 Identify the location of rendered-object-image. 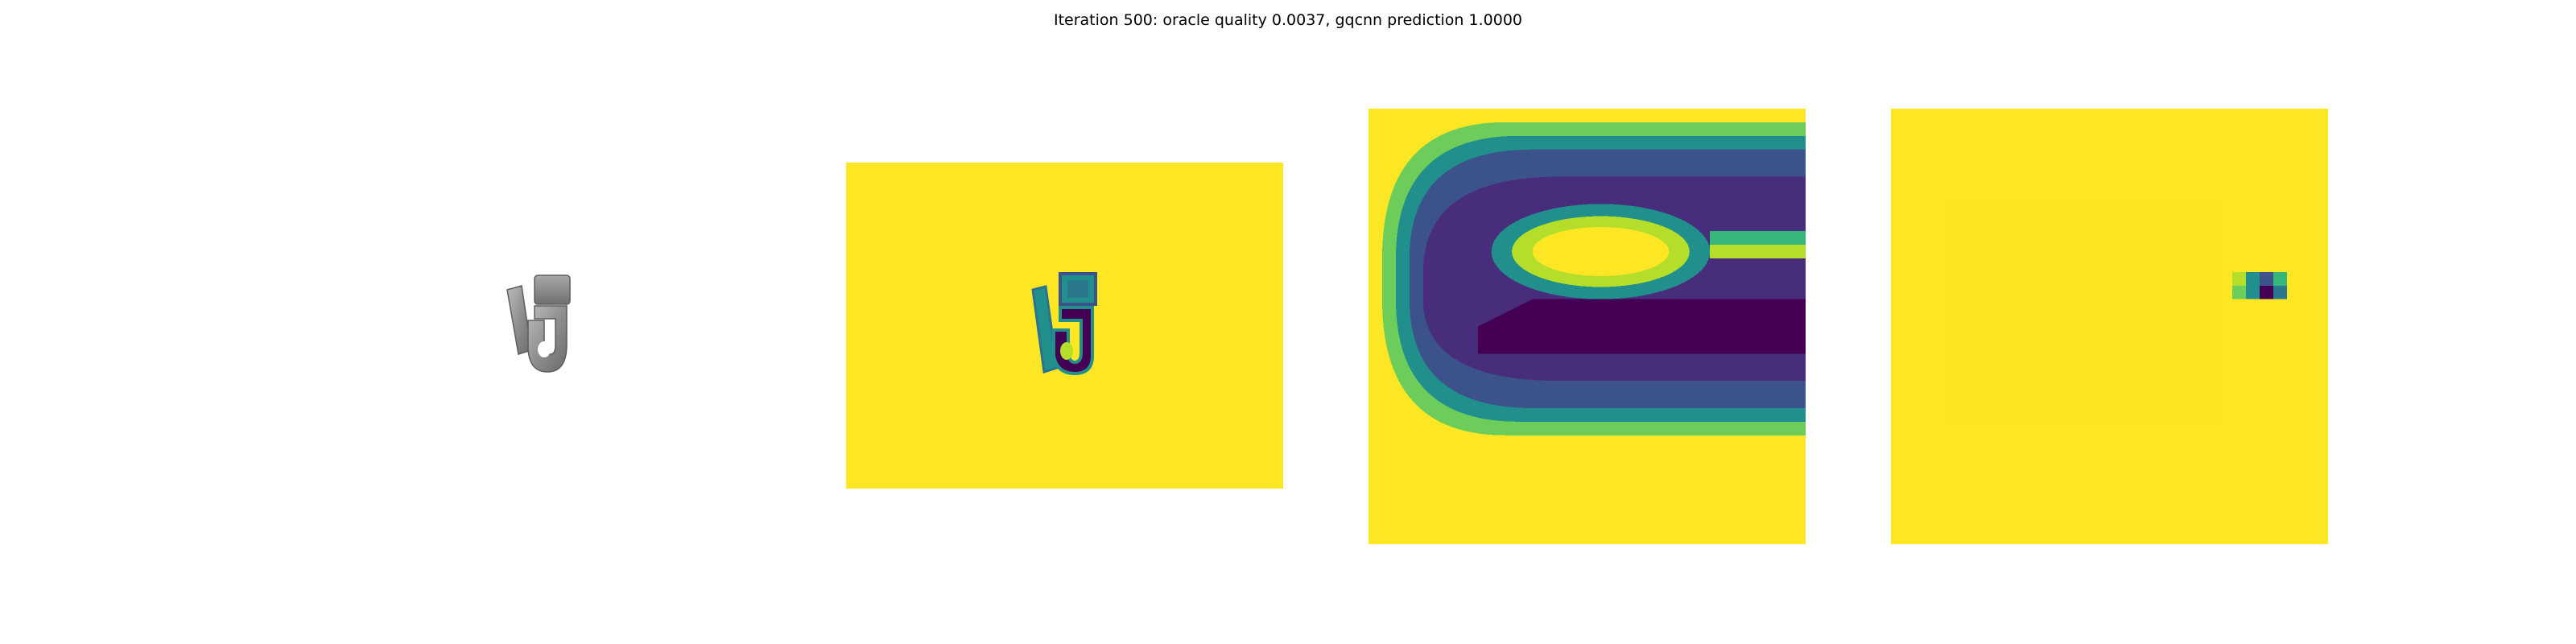
(538, 324).